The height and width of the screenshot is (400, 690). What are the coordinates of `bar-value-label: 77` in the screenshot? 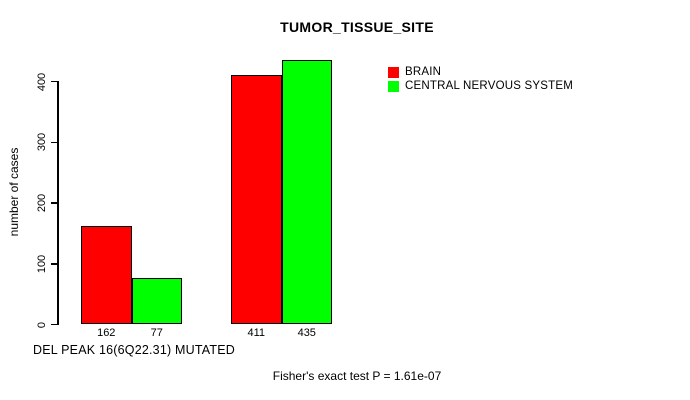 It's located at (156, 333).